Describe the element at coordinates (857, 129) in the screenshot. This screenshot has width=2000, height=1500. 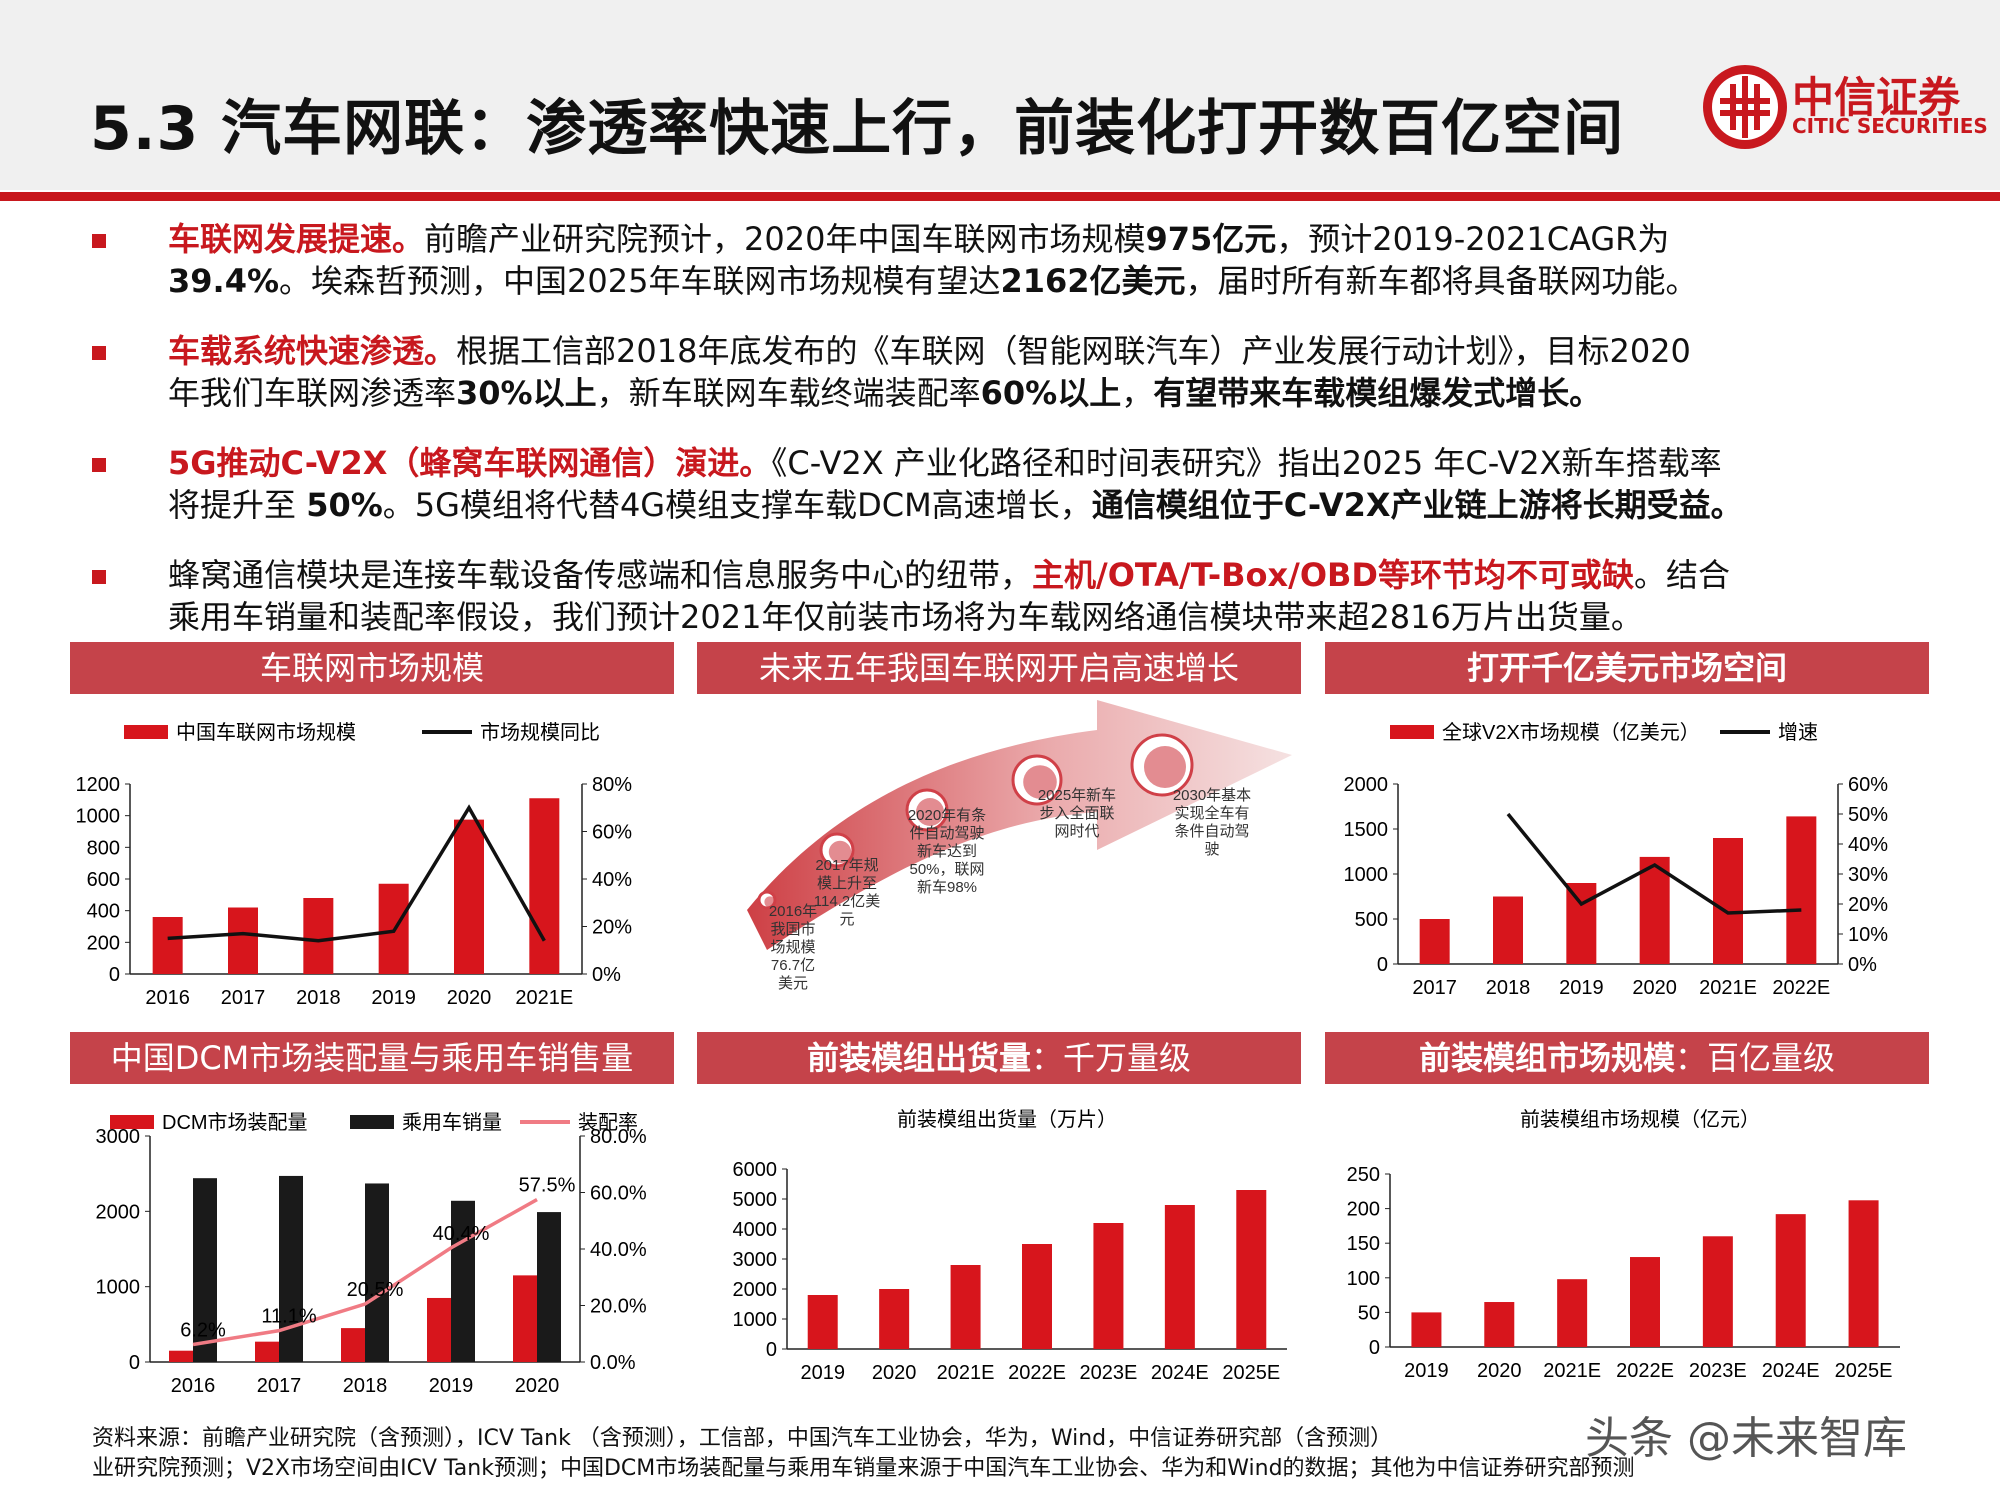
I see `page-title: 5.3 汽车网联：渗透率快速上行，前装化打开数百亿空间` at that location.